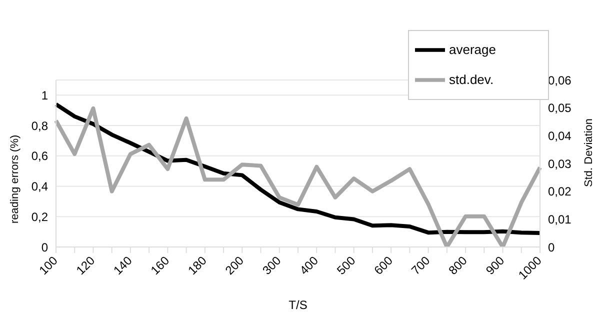  Describe the element at coordinates (472, 50) in the screenshot. I see `legend-label: average` at that location.